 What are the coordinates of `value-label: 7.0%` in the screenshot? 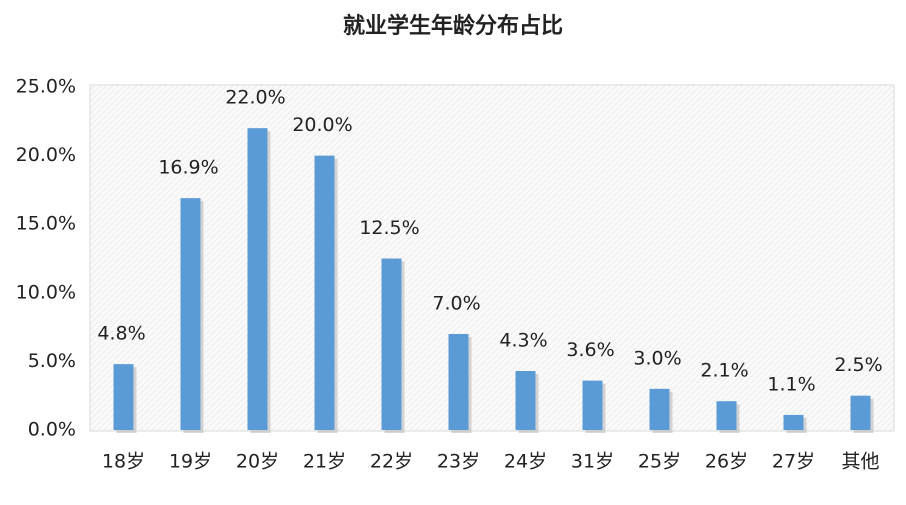 It's located at (456, 303).